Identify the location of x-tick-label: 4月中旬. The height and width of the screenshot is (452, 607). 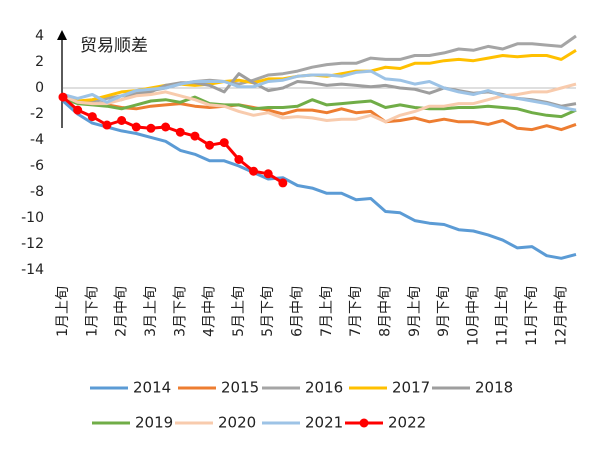
(210, 311).